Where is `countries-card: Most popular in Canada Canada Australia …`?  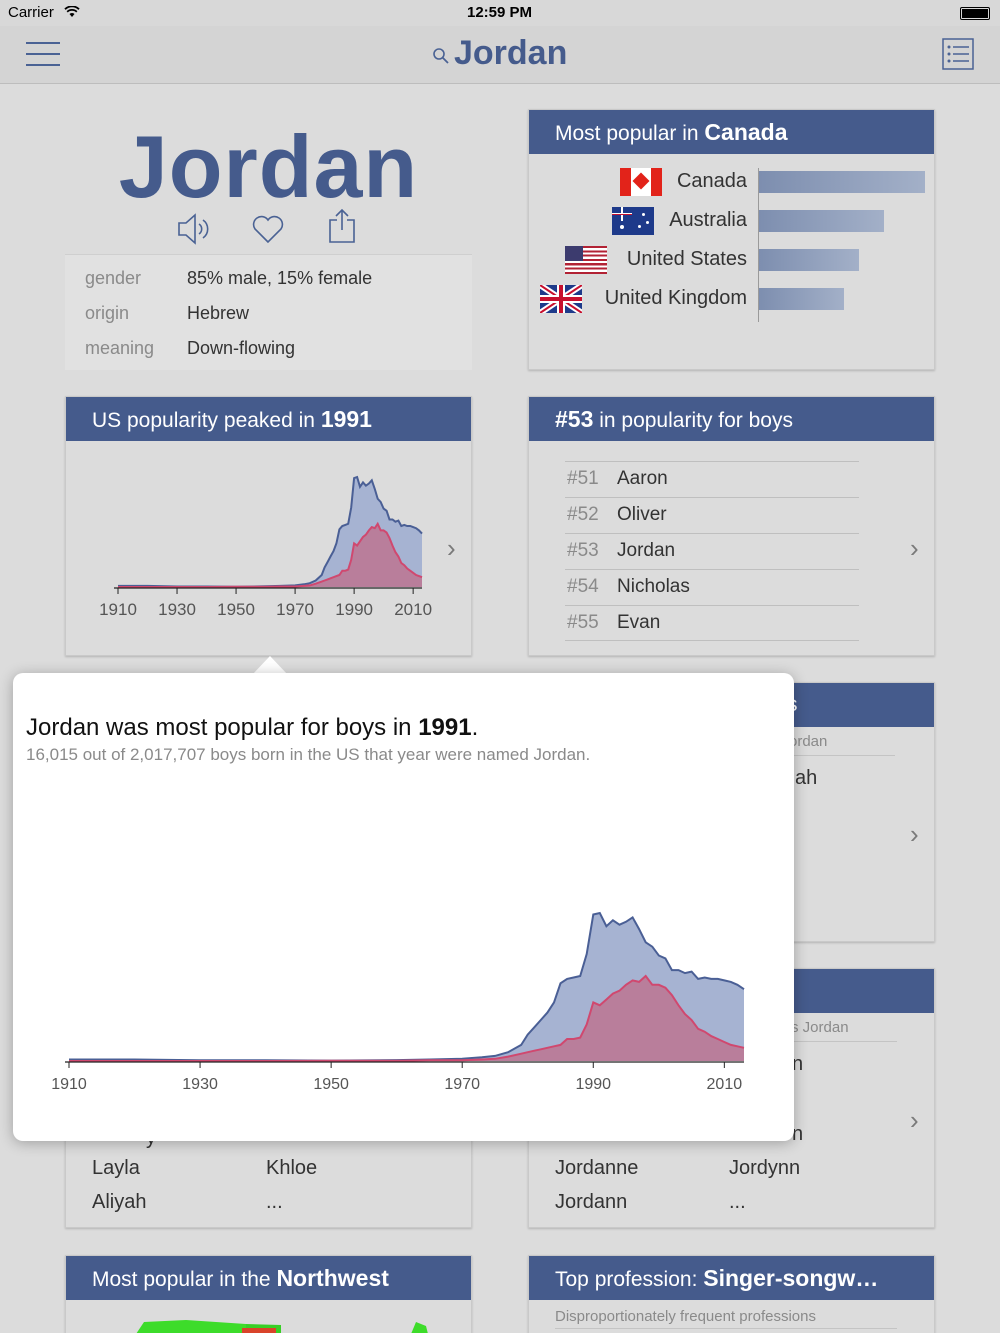 countries-card: Most popular in Canada Canada Australia … is located at coordinates (731, 239).